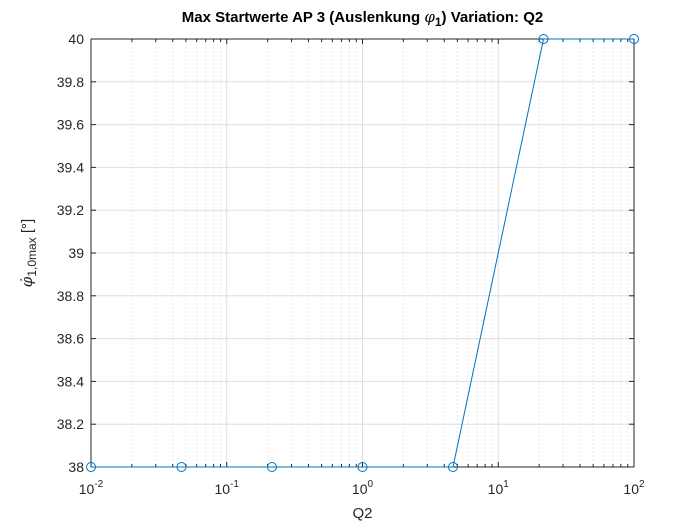  Describe the element at coordinates (91, 488) in the screenshot. I see `x-tick-label: 10⁻²` at that location.